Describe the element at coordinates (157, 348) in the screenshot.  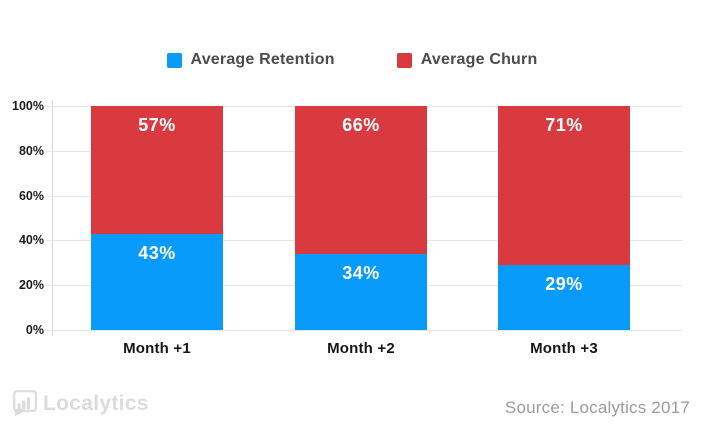
I see `x-tick-label: Month +1` at that location.